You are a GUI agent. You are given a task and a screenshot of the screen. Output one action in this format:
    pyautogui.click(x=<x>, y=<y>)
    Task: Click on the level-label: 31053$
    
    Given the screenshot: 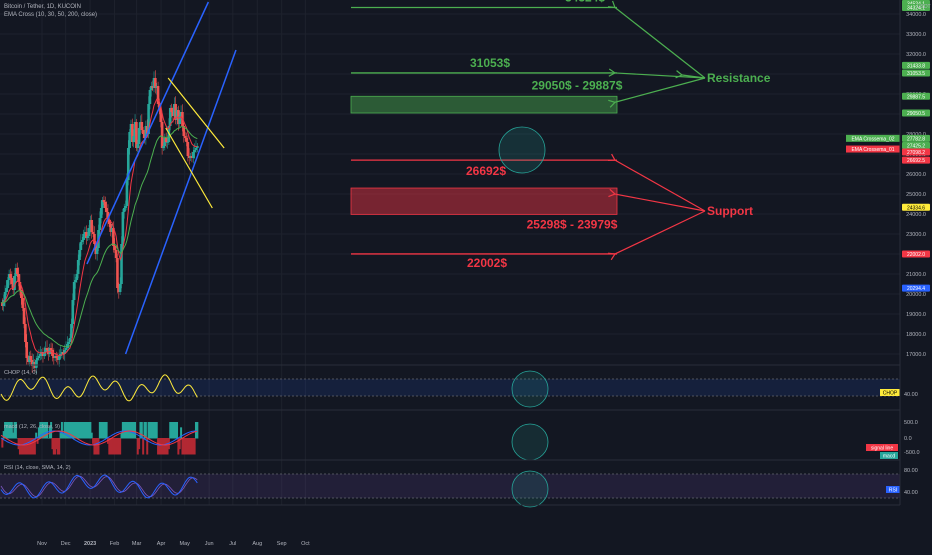 What is the action you would take?
    pyautogui.click(x=490, y=63)
    